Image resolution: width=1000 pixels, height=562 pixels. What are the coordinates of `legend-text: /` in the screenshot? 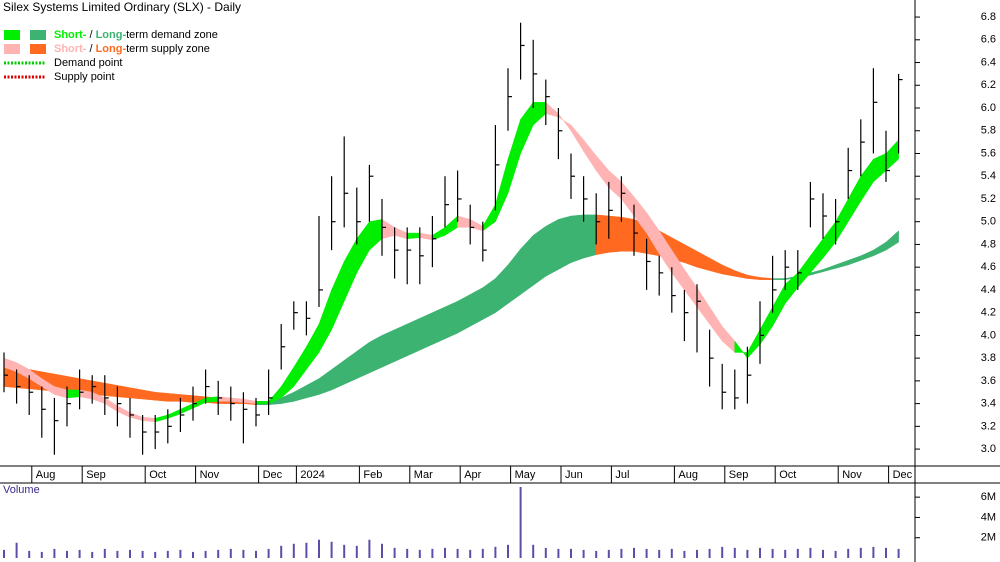 It's located at (90, 35).